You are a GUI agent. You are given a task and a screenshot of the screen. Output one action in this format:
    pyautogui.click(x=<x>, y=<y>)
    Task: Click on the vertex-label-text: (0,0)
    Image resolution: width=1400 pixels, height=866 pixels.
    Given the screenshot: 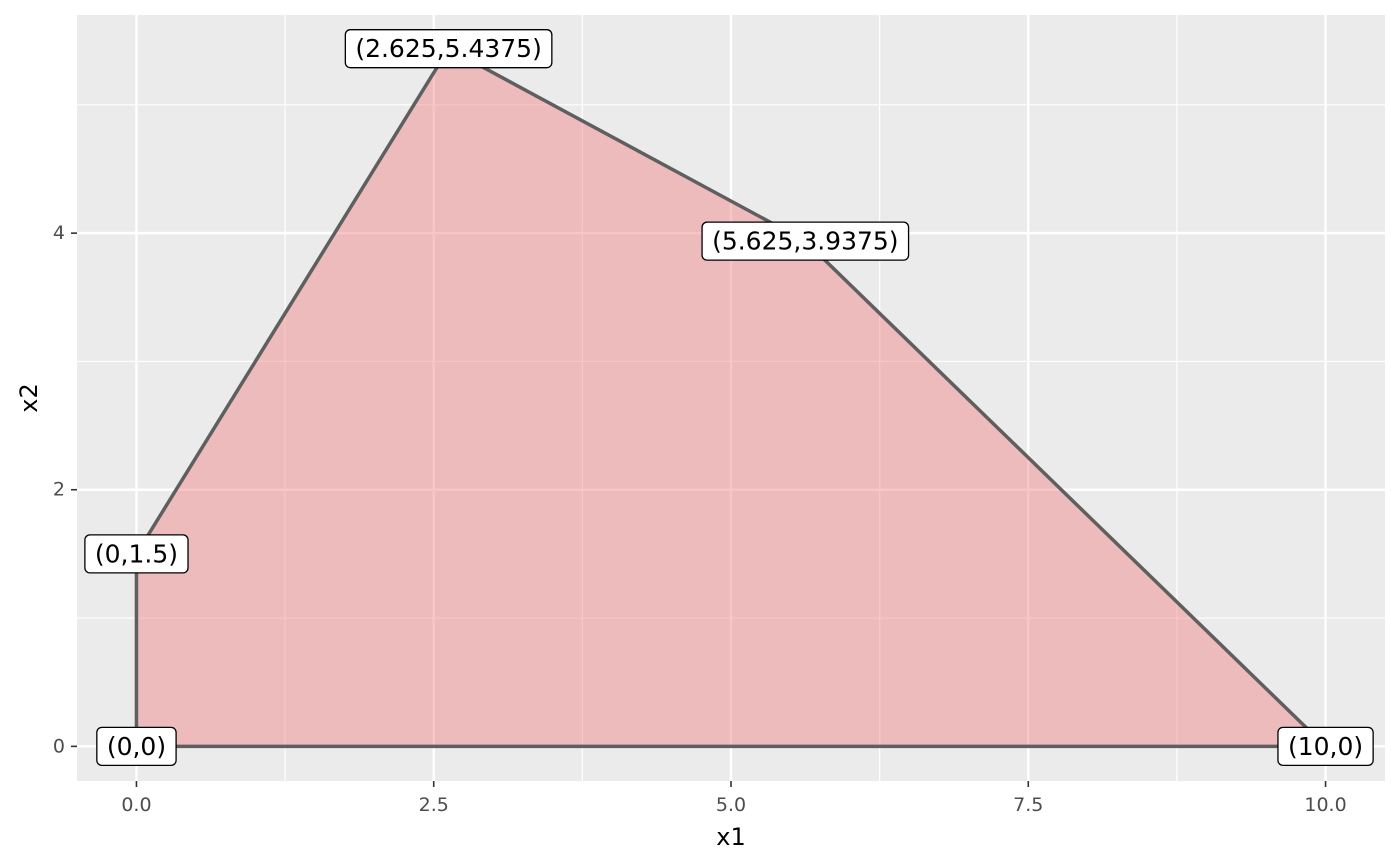 What is the action you would take?
    pyautogui.click(x=136, y=746)
    